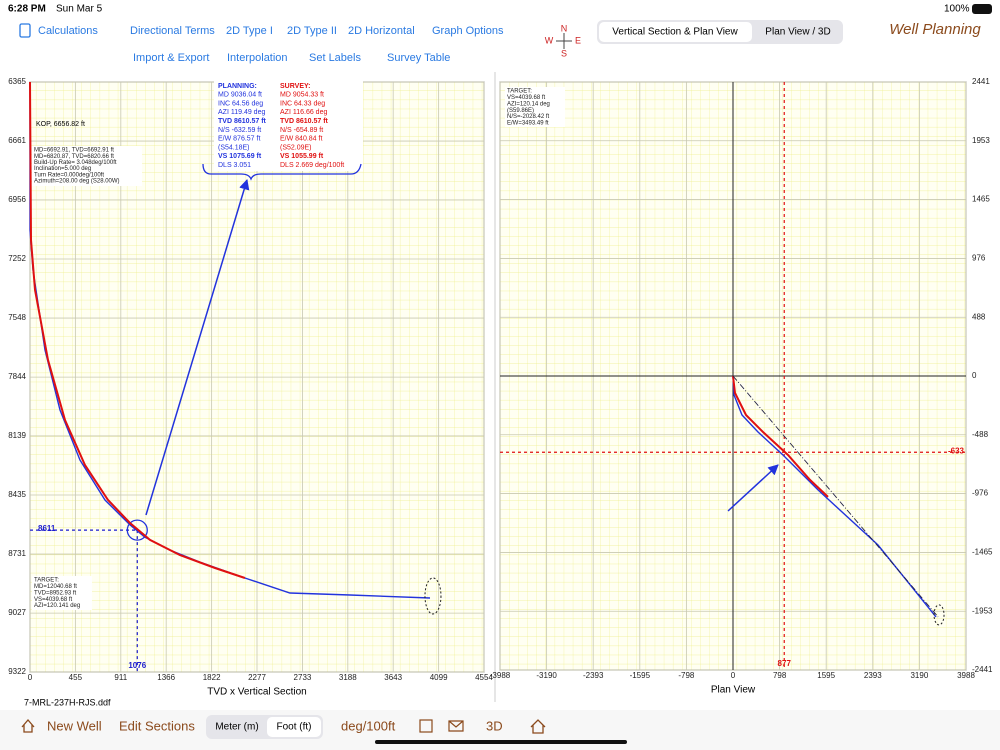 This screenshot has width=1000, height=750. What do you see at coordinates (27, 9) in the screenshot?
I see `status-time: 6:28 PM` at bounding box center [27, 9].